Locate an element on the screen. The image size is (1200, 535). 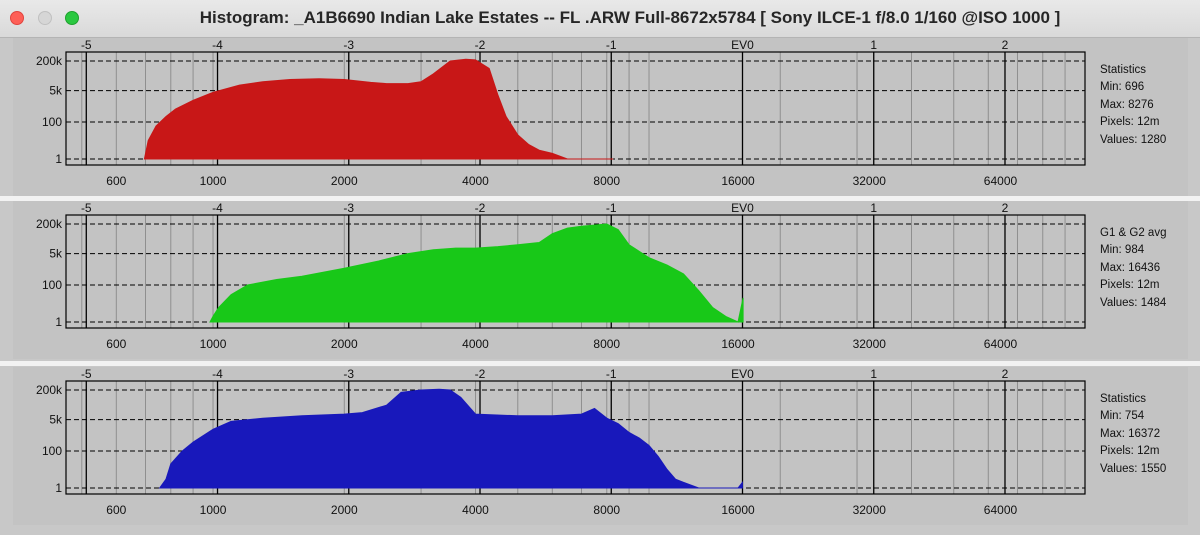
stats-min: Min: 696 is located at coordinates (1122, 87).